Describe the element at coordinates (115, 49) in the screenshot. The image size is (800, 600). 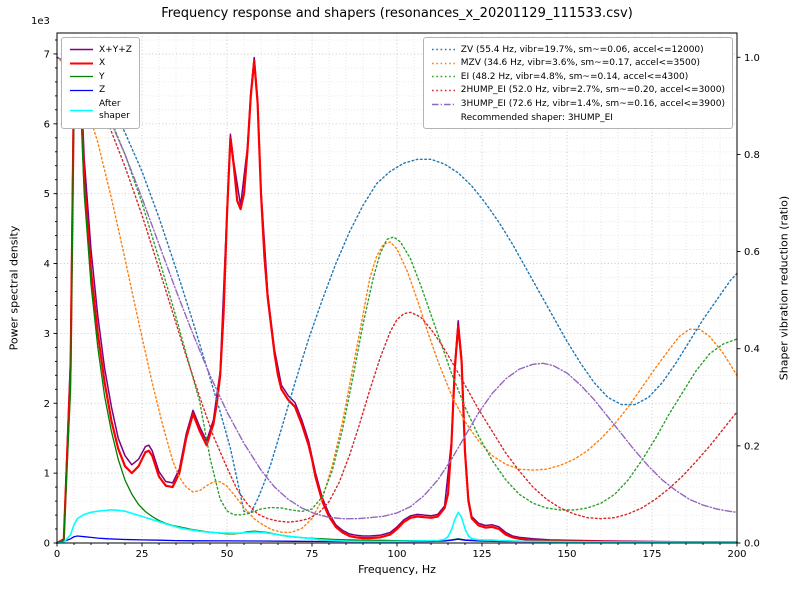
I see `psd-legend-label: X+Y+Z` at that location.